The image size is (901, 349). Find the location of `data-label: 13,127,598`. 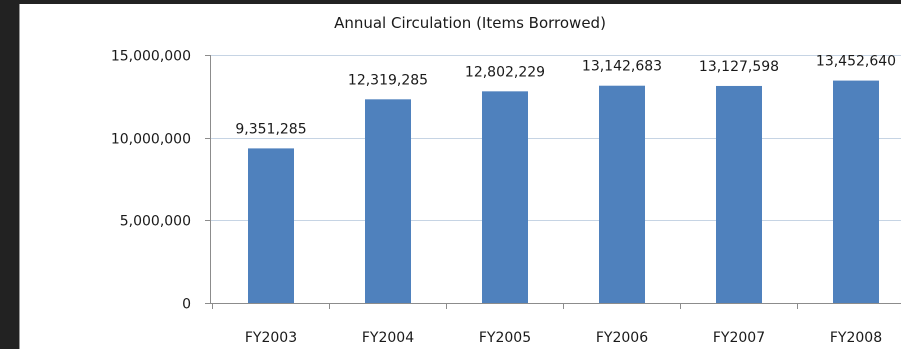

data-label: 13,127,598 is located at coordinates (739, 67).